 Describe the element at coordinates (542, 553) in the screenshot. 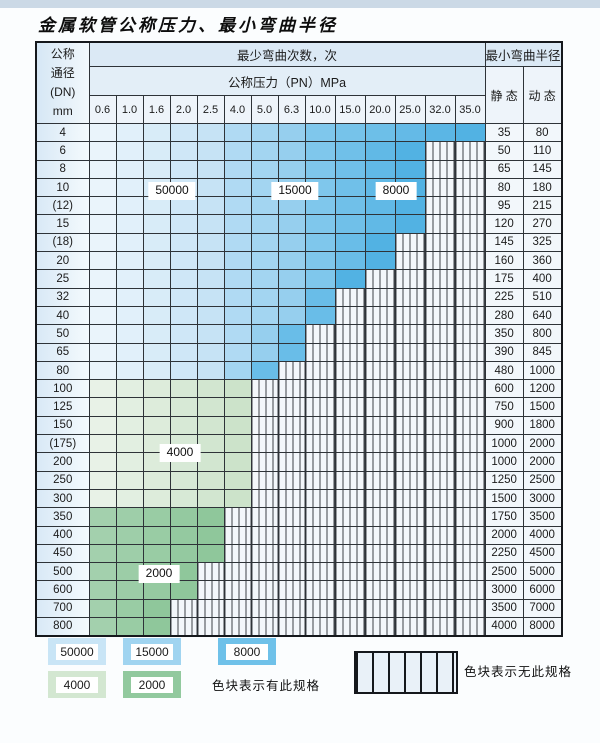

I see `dynamic-value-cell: 4500` at that location.